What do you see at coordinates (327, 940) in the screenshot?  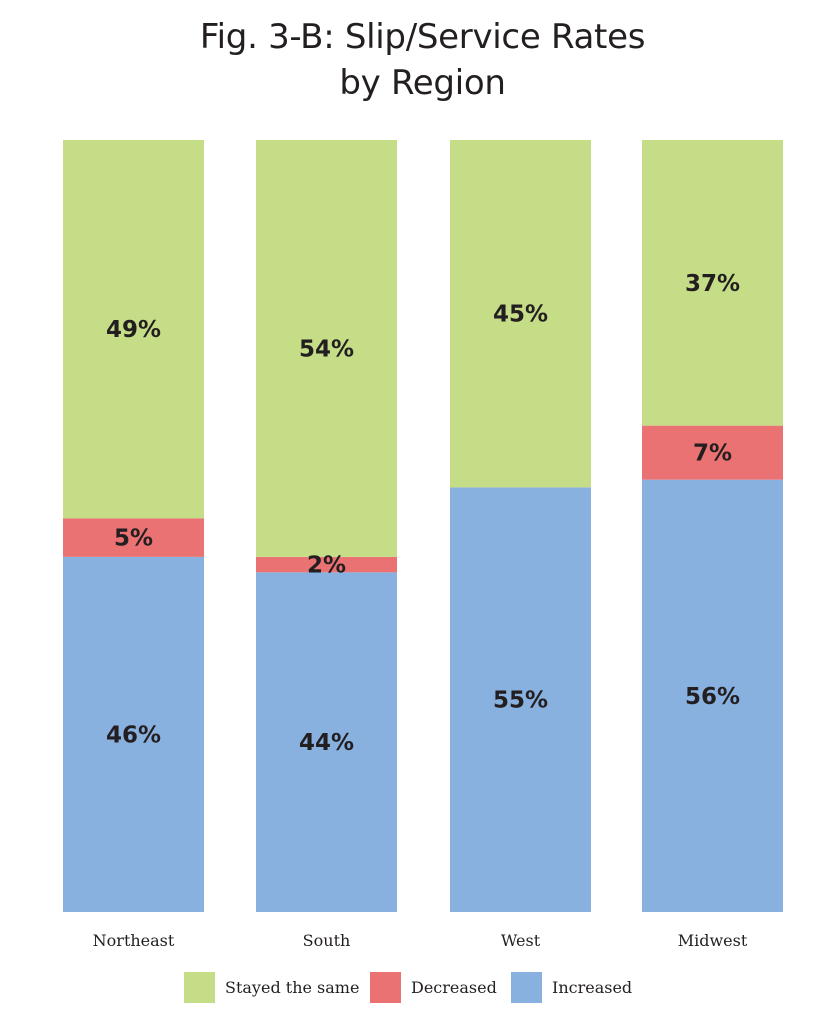 I see `category-label-south: South` at bounding box center [327, 940].